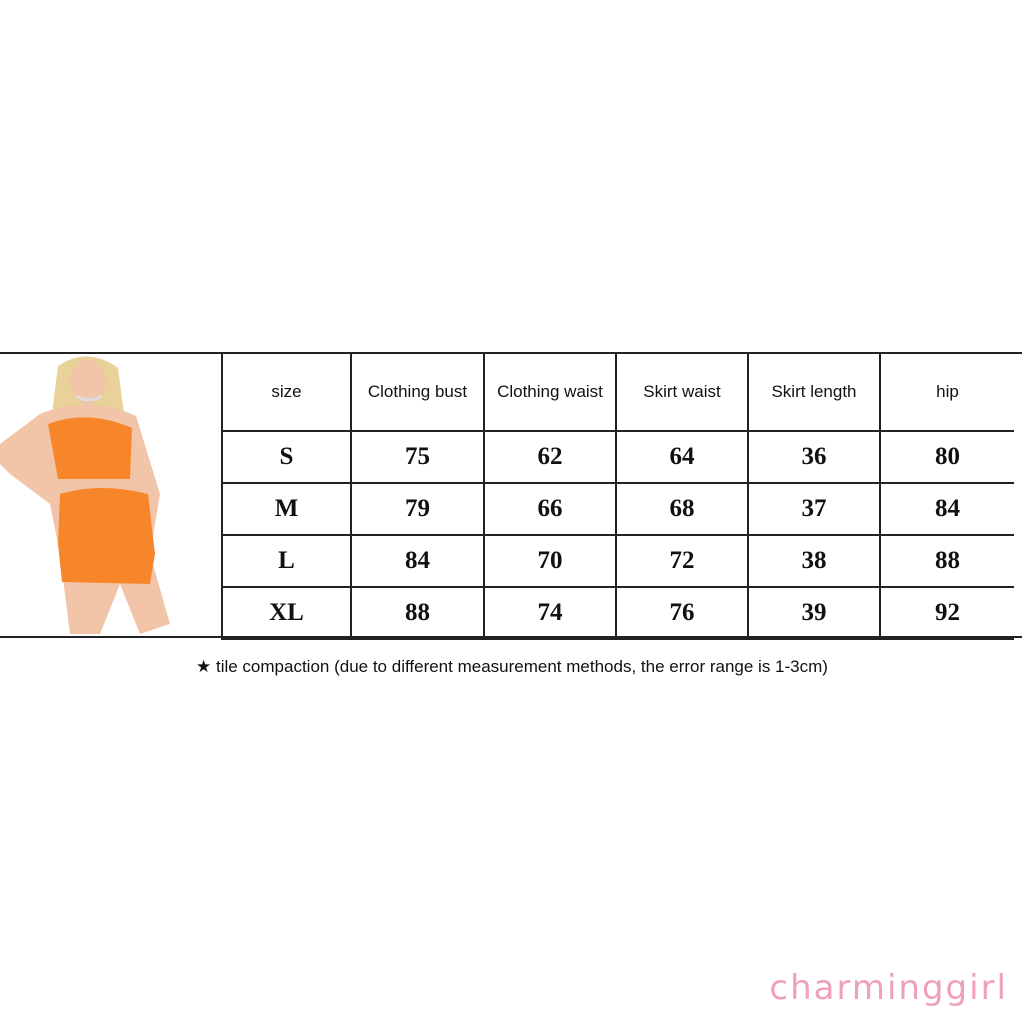 The height and width of the screenshot is (1024, 1024). What do you see at coordinates (814, 509) in the screenshot?
I see `cell: 37` at bounding box center [814, 509].